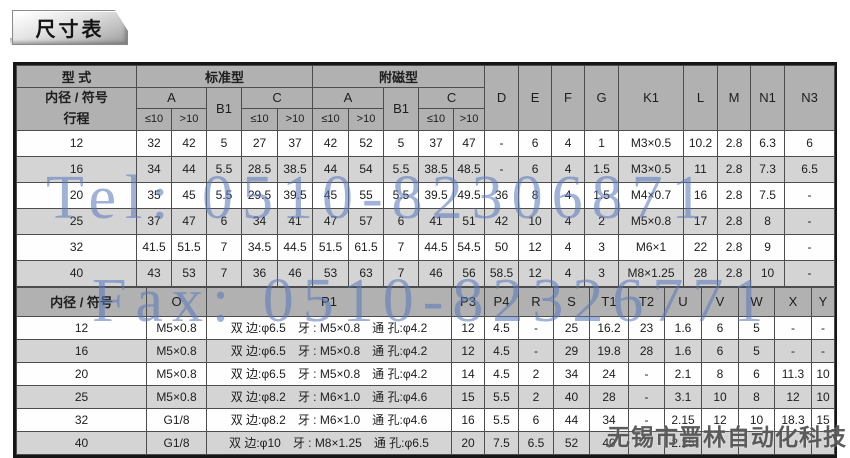 The width and height of the screenshot is (850, 458). I want to click on header-bore-label: 内径 / 符号, so click(76, 97).